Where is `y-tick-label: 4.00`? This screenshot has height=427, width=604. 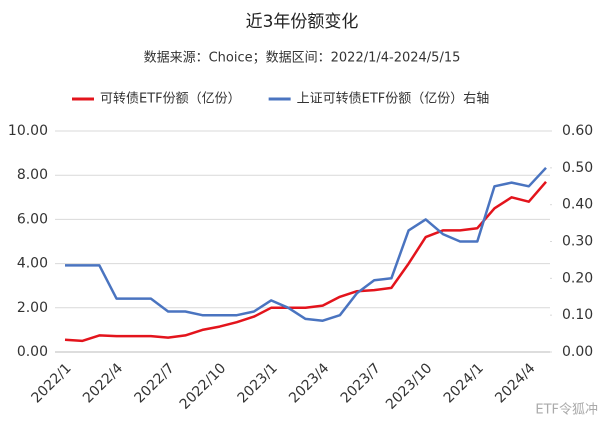 y-tick-label: 4.00 is located at coordinates (32, 264).